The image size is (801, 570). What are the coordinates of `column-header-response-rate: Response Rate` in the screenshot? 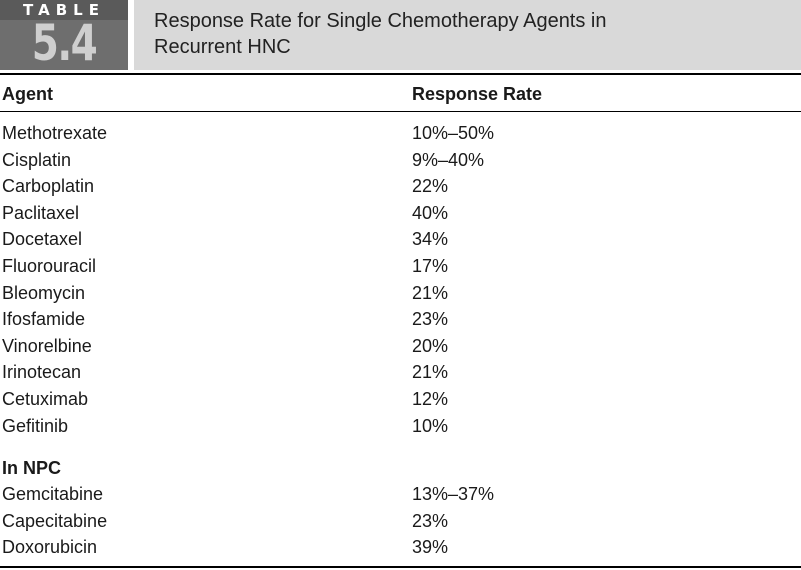 It's located at (477, 94).